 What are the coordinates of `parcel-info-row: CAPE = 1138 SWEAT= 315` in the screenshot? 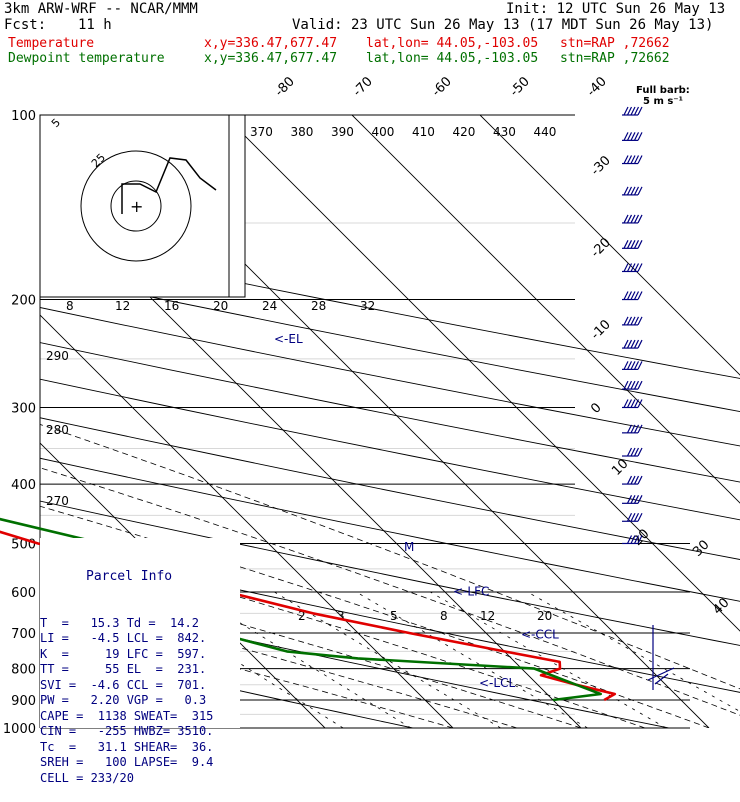 It's located at (127, 715).